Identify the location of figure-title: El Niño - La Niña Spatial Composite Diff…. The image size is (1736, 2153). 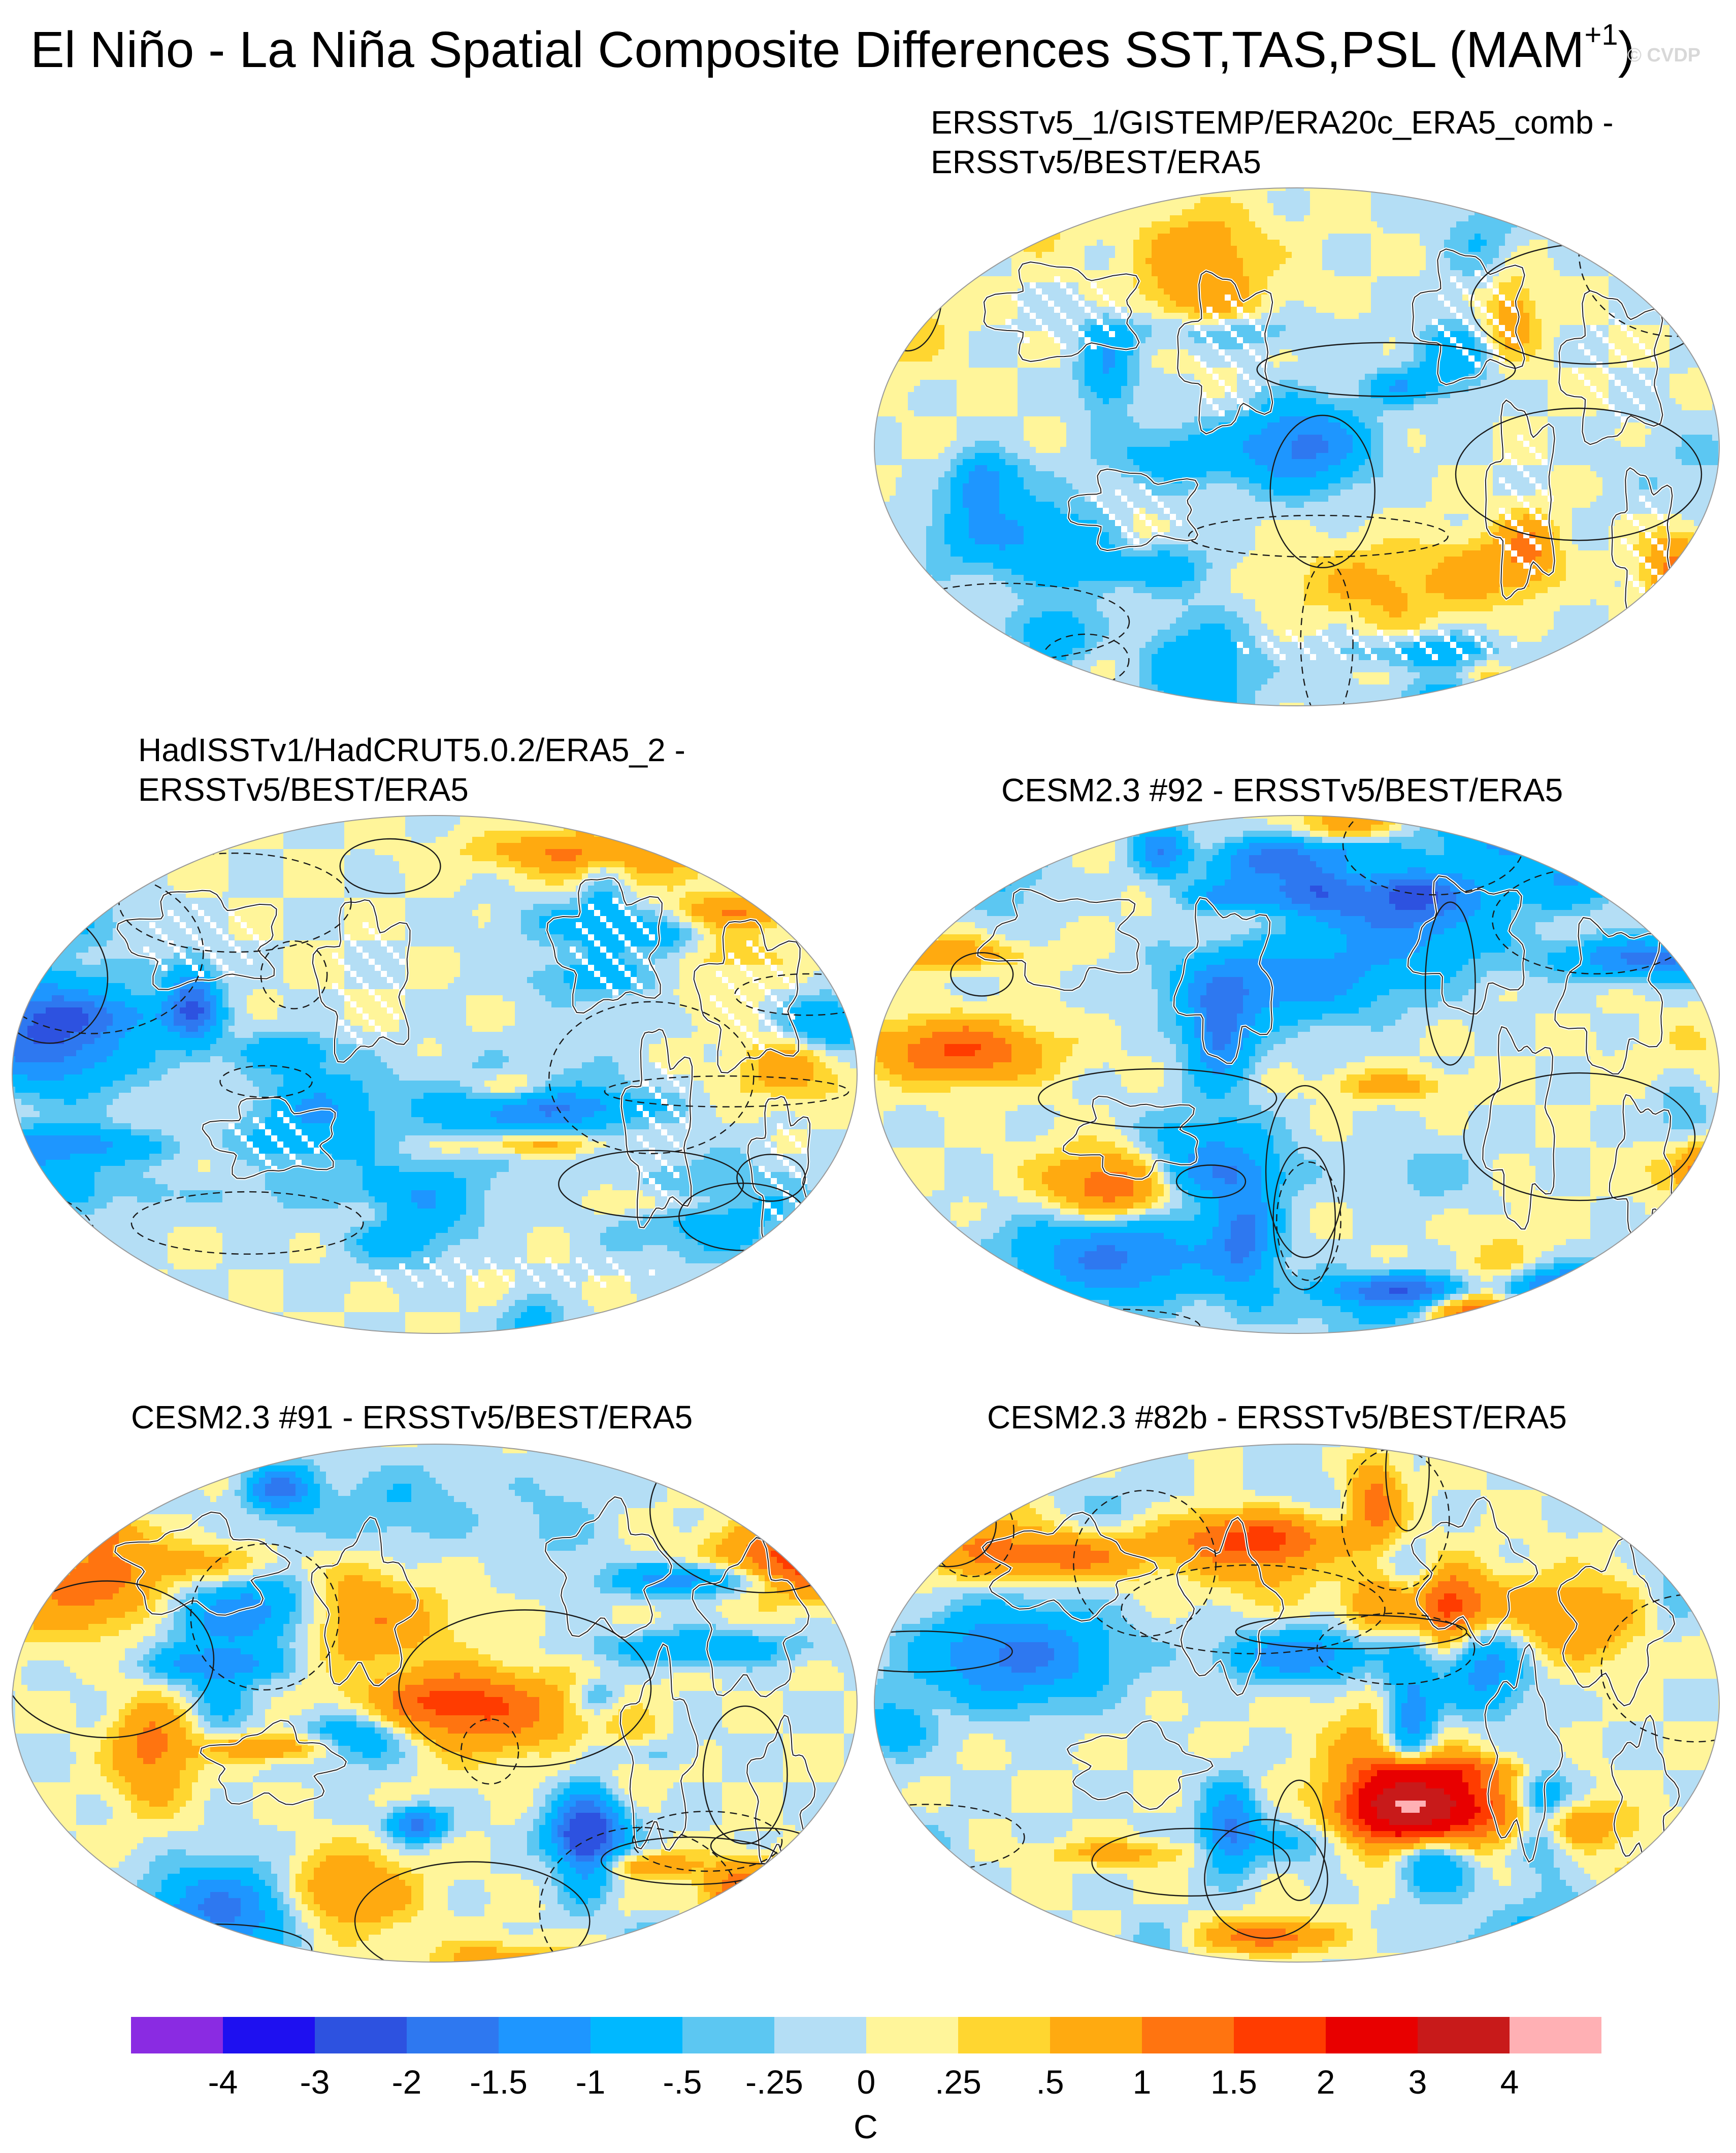
(832, 50).